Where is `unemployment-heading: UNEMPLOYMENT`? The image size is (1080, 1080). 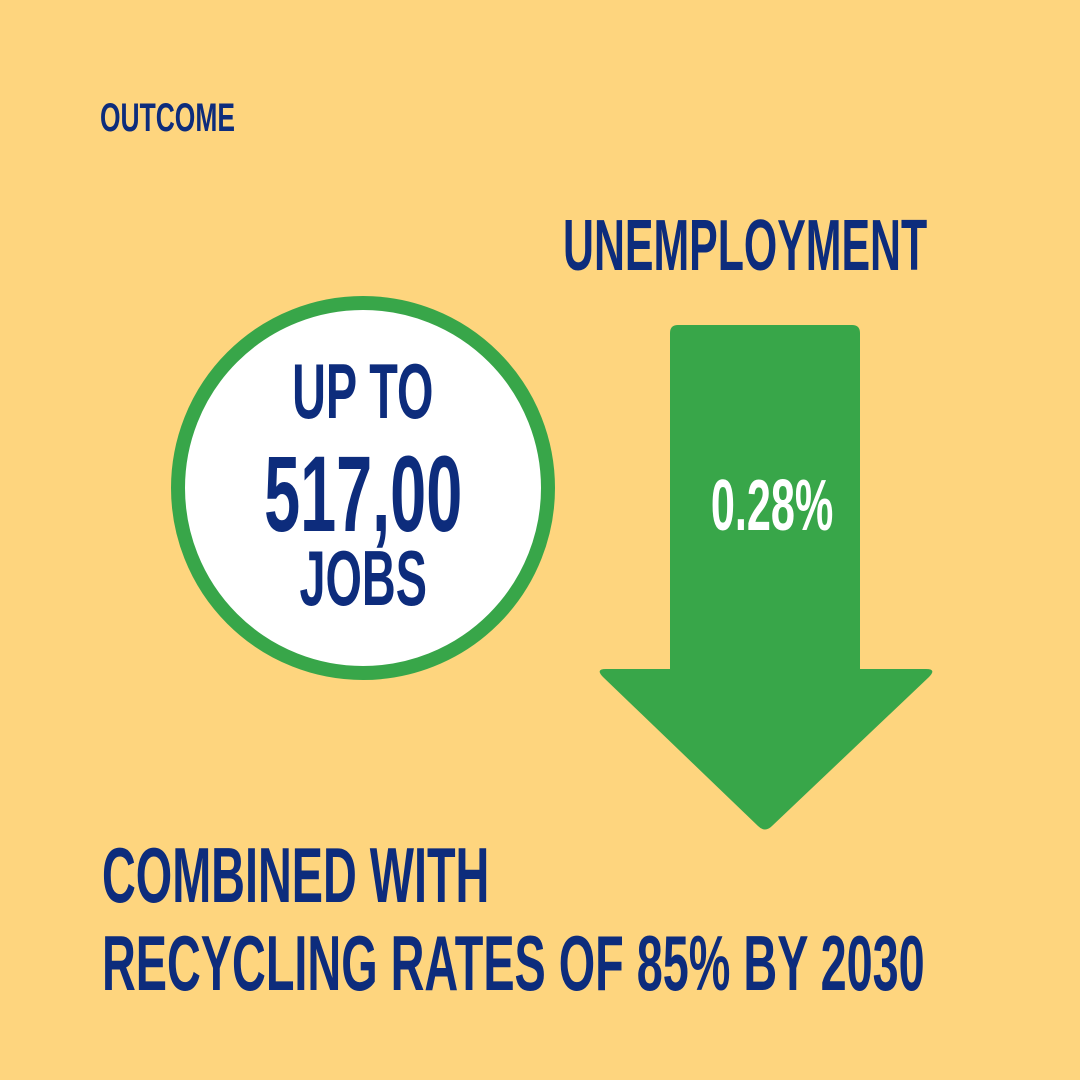
unemployment-heading: UNEMPLOYMENT is located at coordinates (745, 246).